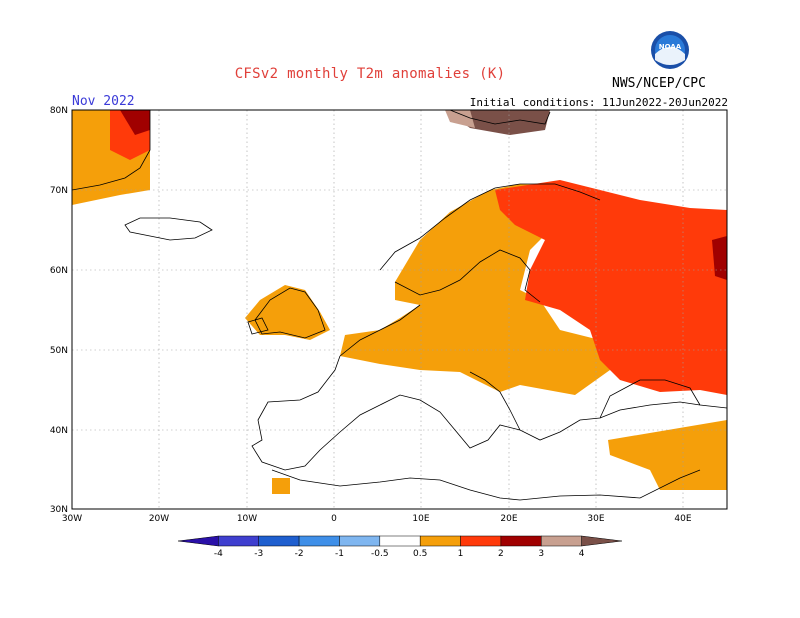 The height and width of the screenshot is (618, 800). What do you see at coordinates (59, 191) in the screenshot?
I see `lat-tick: 70N` at bounding box center [59, 191].